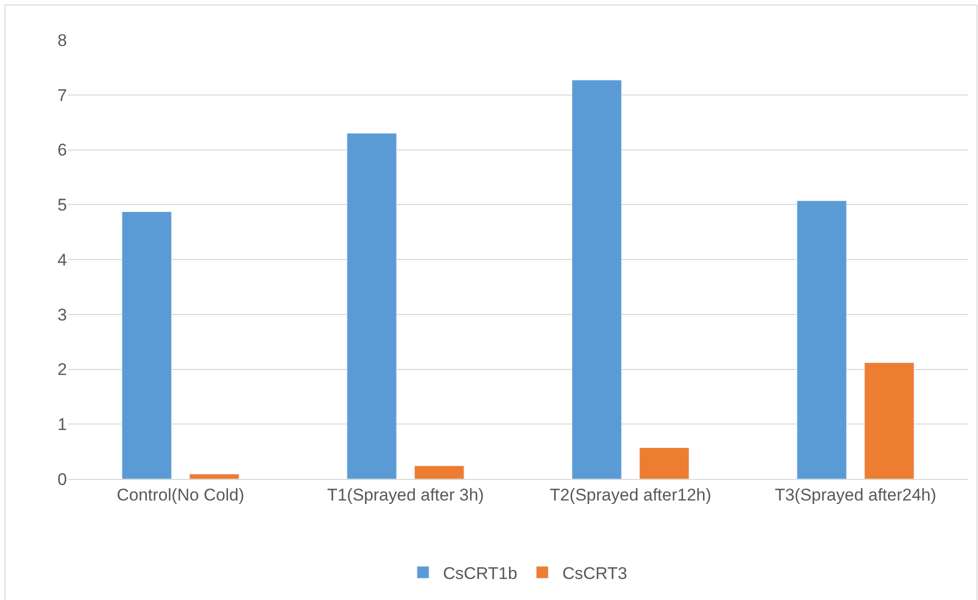  What do you see at coordinates (62, 150) in the screenshot?
I see `y-tick-label: 6` at bounding box center [62, 150].